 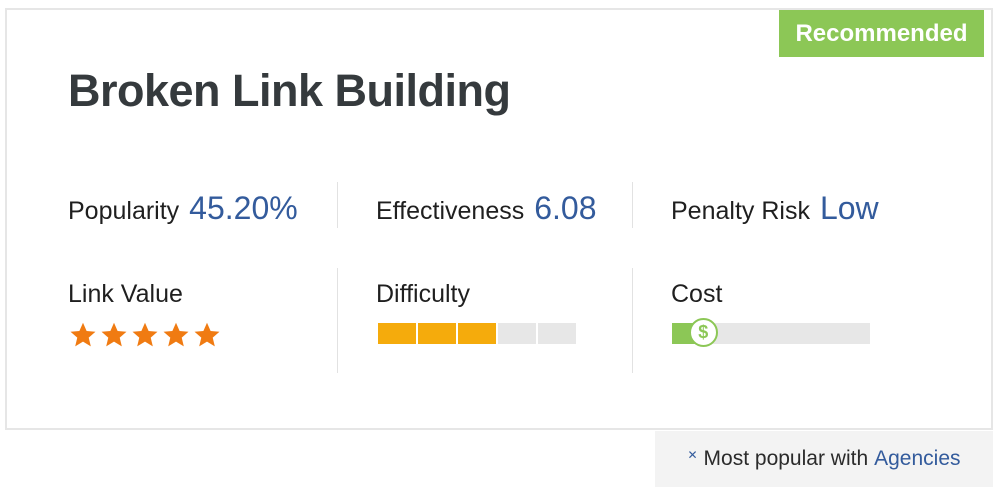 I want to click on effectiveness-value: 6.08, so click(x=565, y=208).